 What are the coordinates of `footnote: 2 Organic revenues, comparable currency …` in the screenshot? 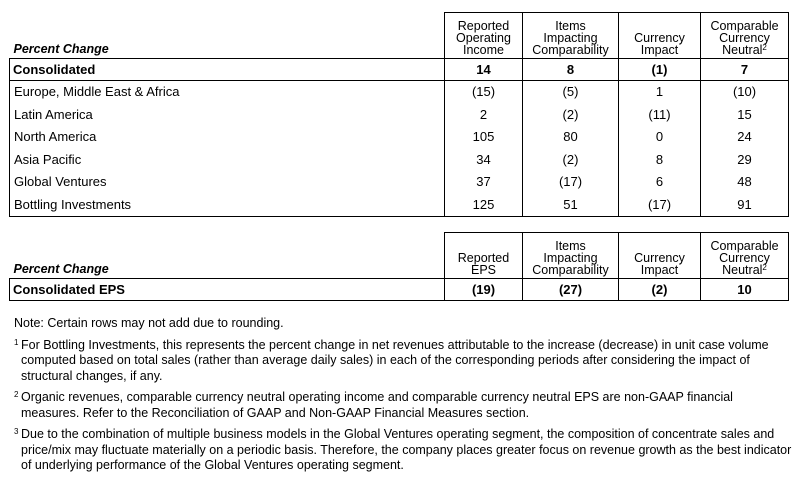 It's located at (404, 405).